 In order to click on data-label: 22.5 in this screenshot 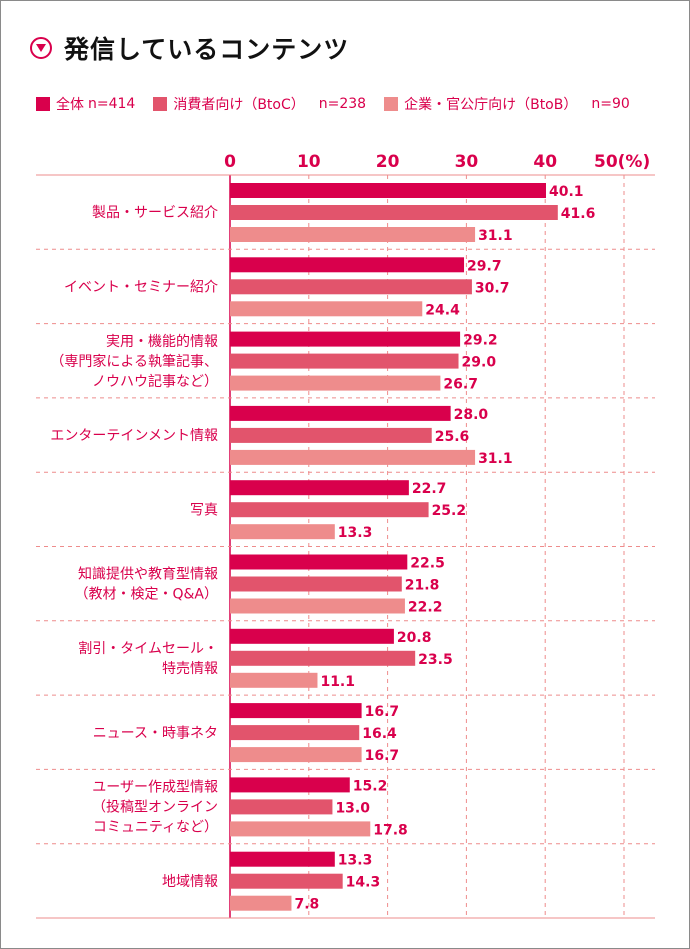, I will do `click(427, 564)`.